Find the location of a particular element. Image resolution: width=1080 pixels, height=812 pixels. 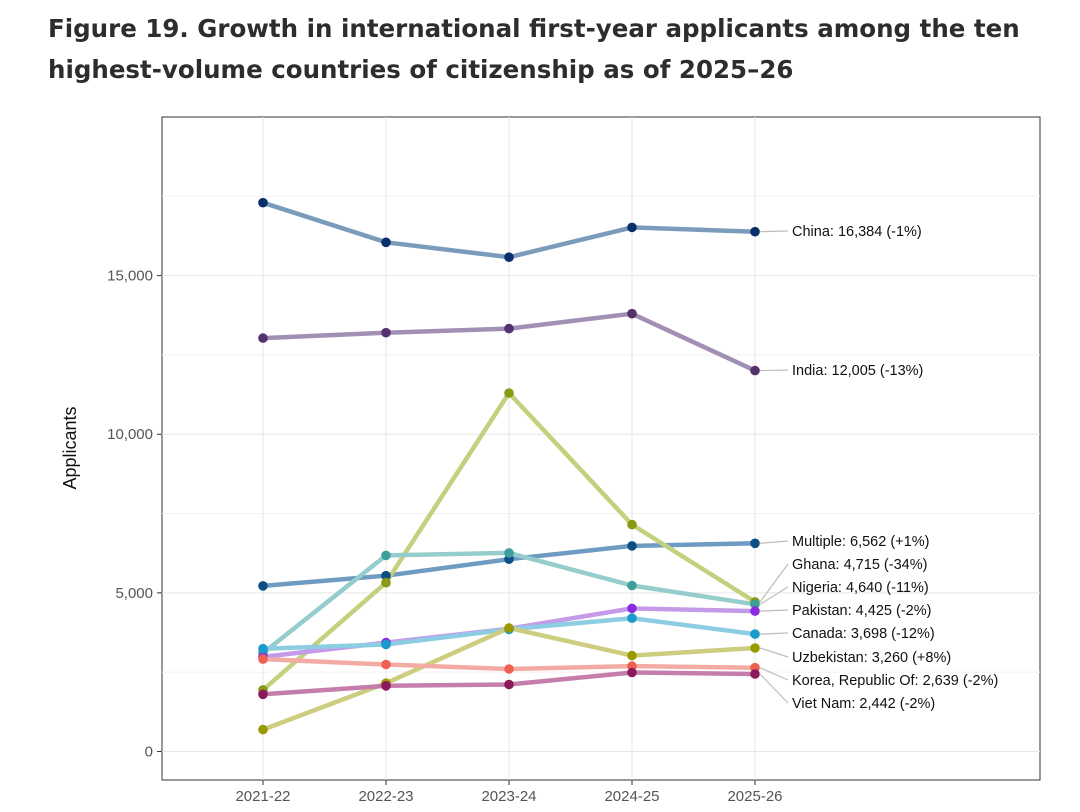

y-axis: 0 5,000 10,000 15,000 is located at coordinates (134, 514).